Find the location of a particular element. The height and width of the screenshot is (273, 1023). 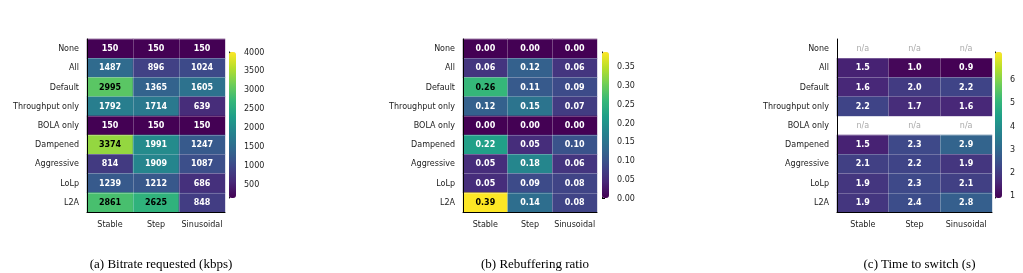

data-label: 0.22 is located at coordinates (485, 145).